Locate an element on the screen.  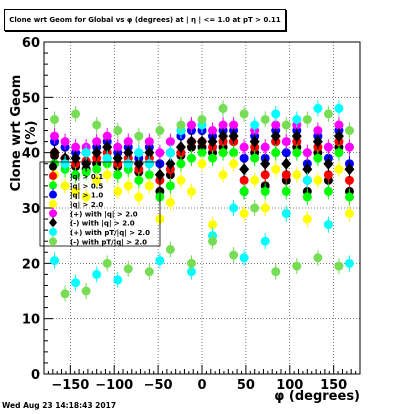
y-tick-label: 40 is located at coordinates (31, 154).